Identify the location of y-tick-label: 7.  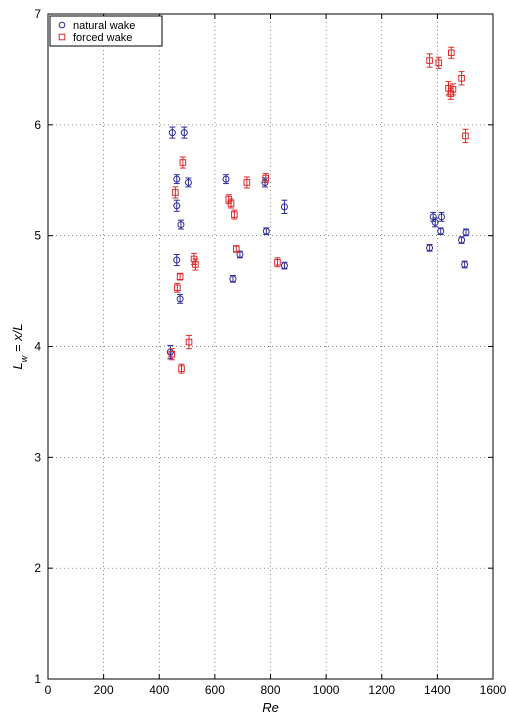
(37, 14).